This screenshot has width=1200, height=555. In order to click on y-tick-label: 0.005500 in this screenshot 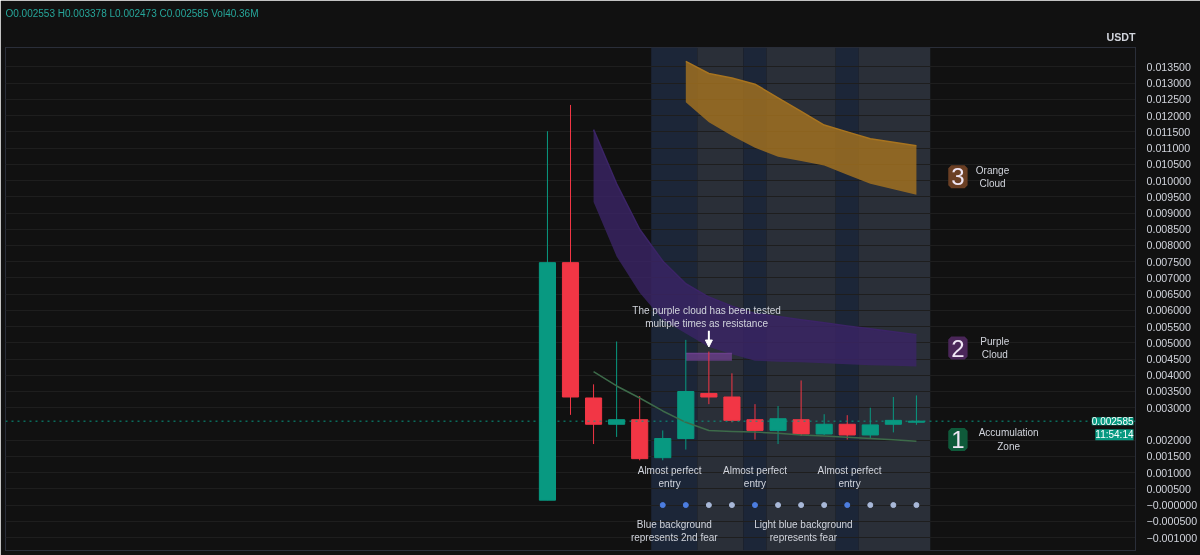, I will do `click(1169, 326)`.